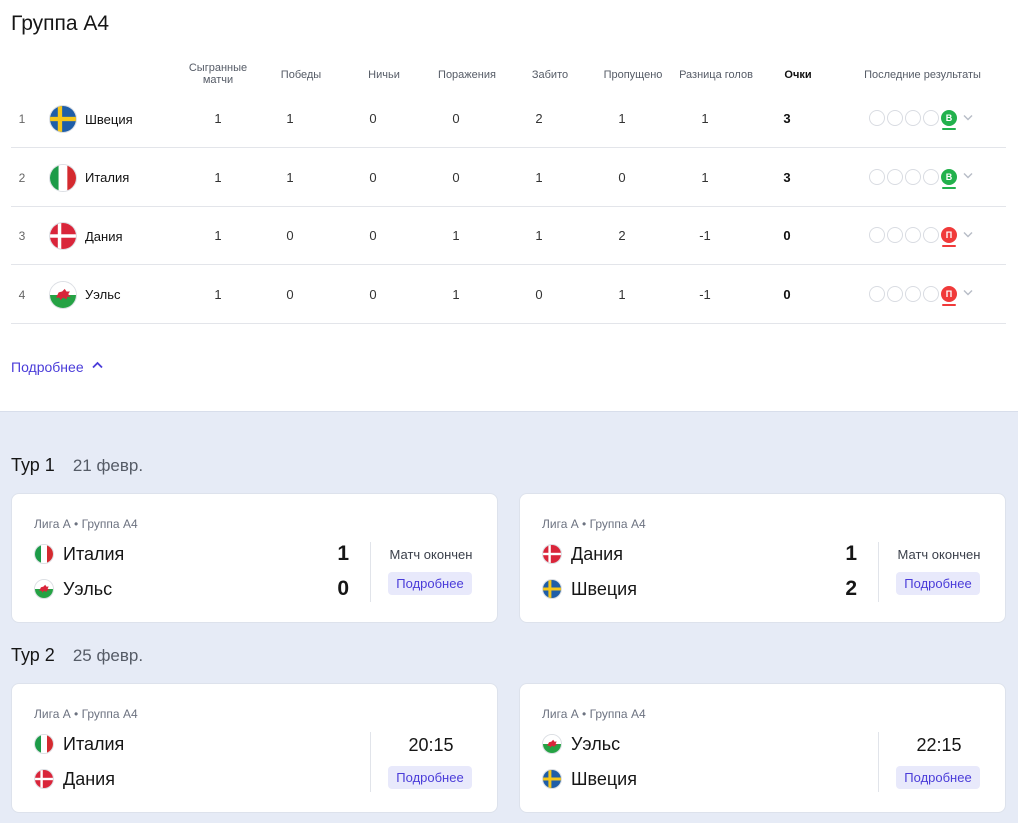 This screenshot has height=823, width=1018. What do you see at coordinates (103, 294) in the screenshot?
I see `team-name: Уэльс` at bounding box center [103, 294].